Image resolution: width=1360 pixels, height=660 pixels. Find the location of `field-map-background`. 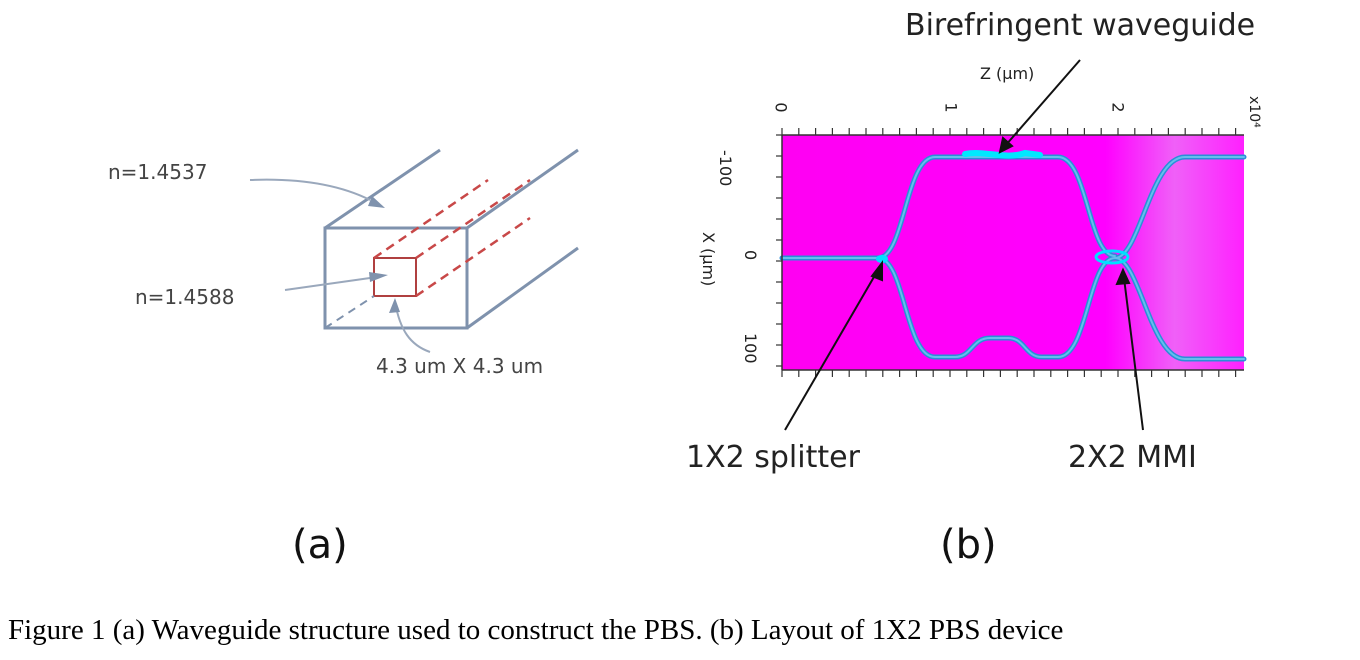

field-map-background is located at coordinates (1013, 252).